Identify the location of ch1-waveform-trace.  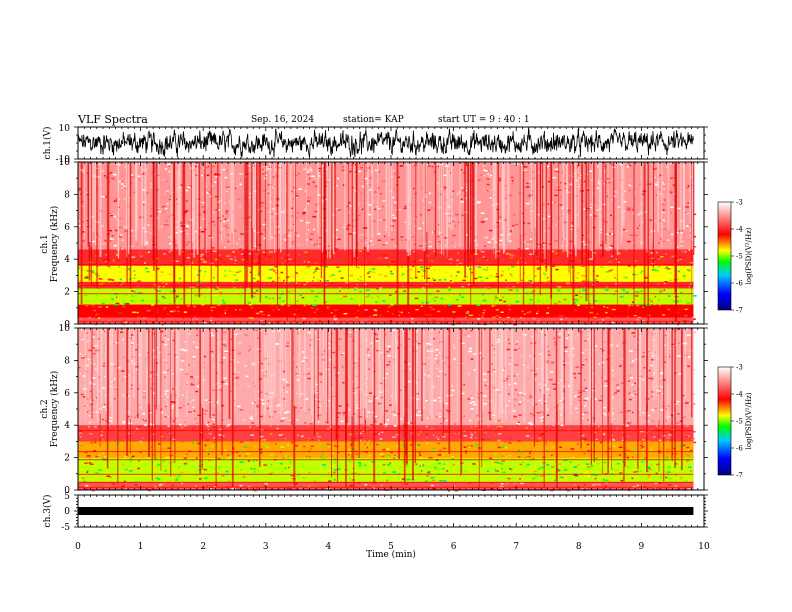
(386, 142).